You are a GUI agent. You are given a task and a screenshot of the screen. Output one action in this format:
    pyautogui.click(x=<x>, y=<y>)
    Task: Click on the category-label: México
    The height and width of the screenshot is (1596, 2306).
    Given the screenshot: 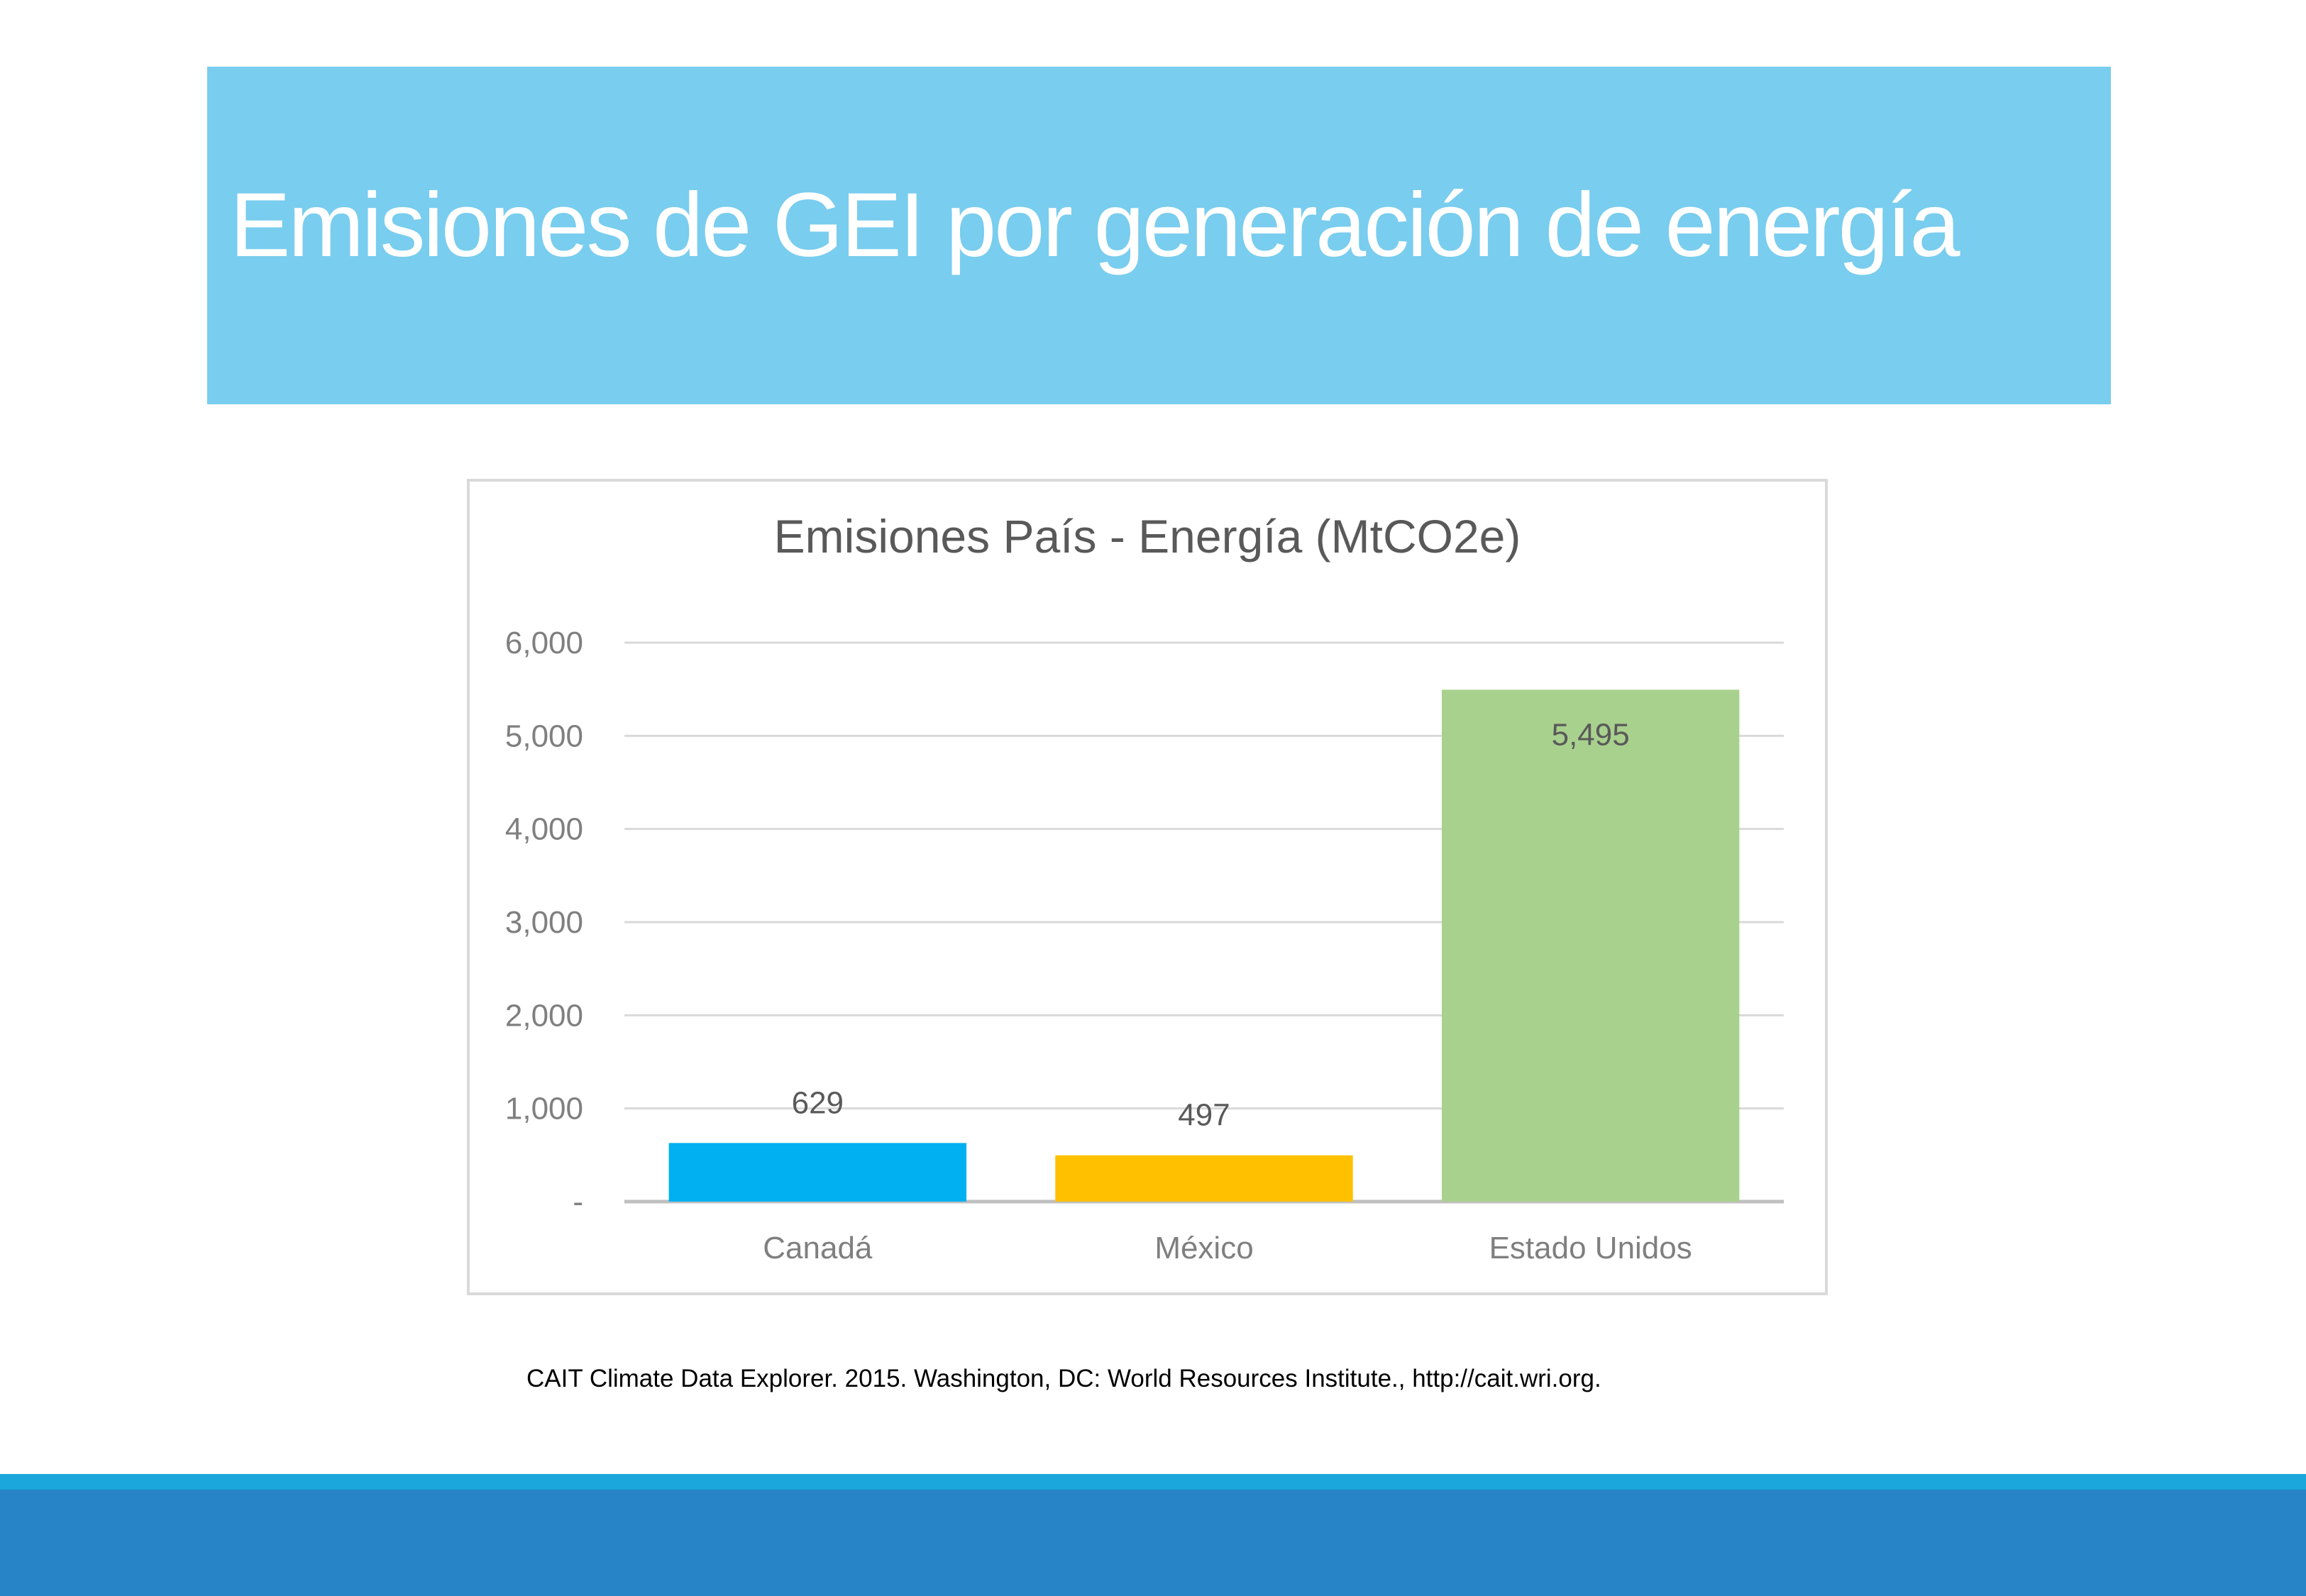 What is the action you would take?
    pyautogui.click(x=1204, y=1248)
    